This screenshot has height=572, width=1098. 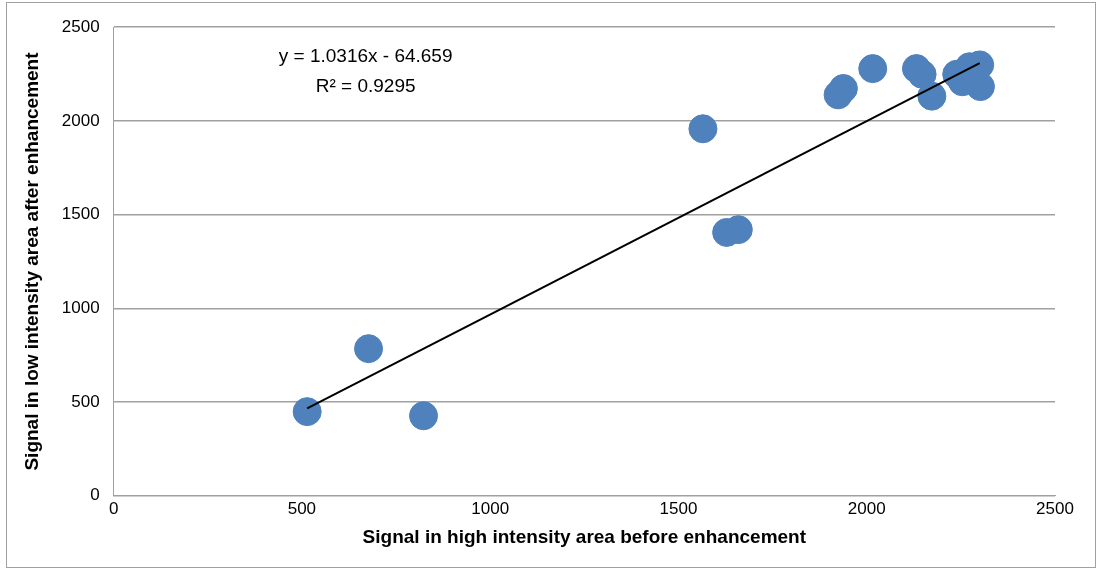 I want to click on x-axis-title: Signal in high intensity area before enhancement, so click(x=584, y=536).